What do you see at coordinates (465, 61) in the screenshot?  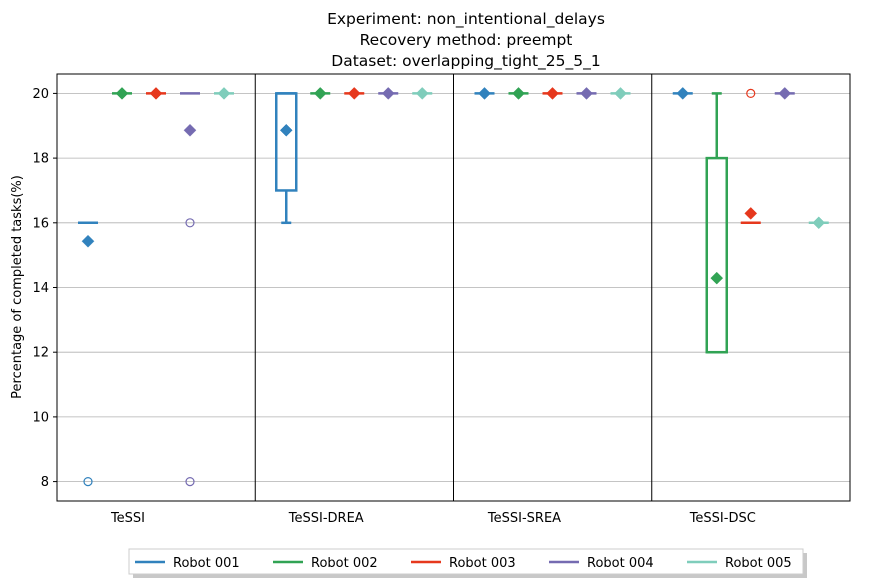 I see `title-line-3: Dataset: overlapping_tight_25_5_1` at bounding box center [465, 61].